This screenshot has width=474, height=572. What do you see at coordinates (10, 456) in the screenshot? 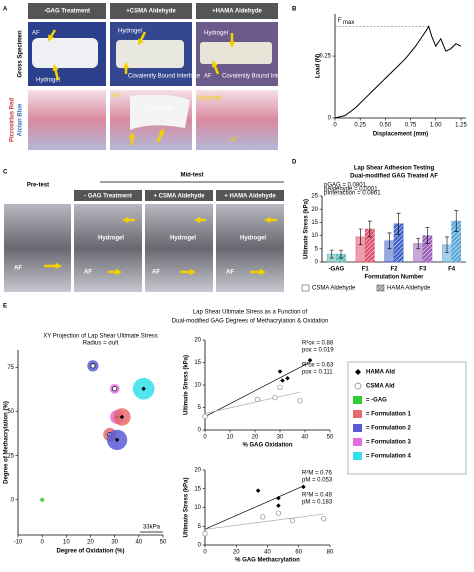
I see `y-tick-label: 25` at bounding box center [10, 456].